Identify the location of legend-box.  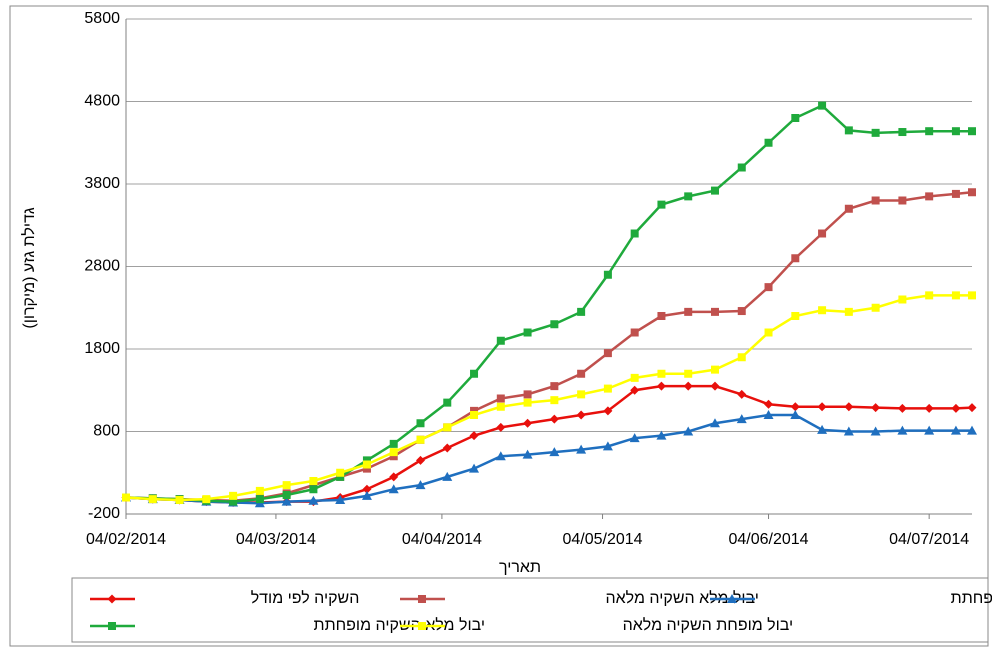
(530, 610).